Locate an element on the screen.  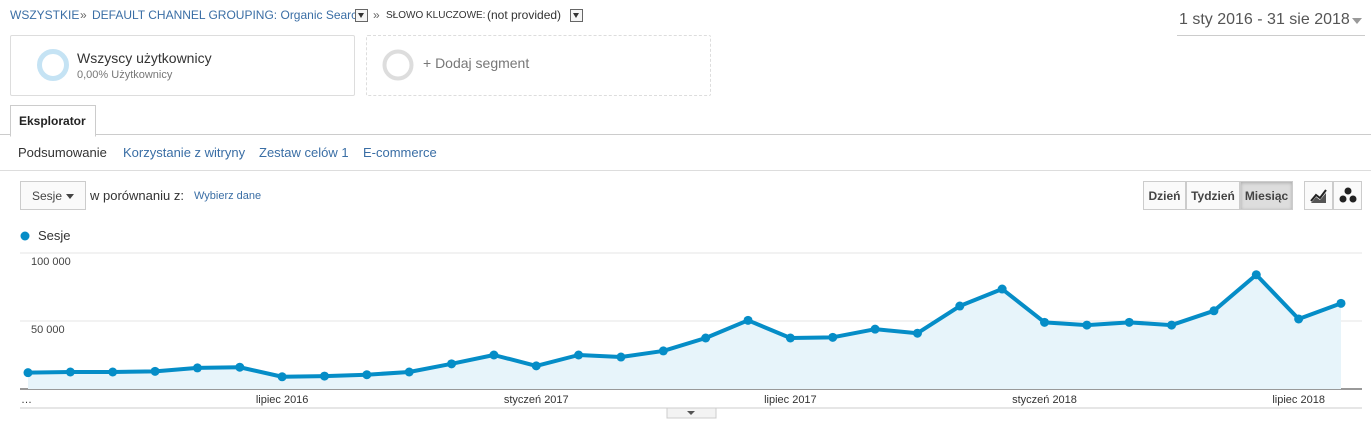
compare-label: w porównaniu z: is located at coordinates (137, 195).